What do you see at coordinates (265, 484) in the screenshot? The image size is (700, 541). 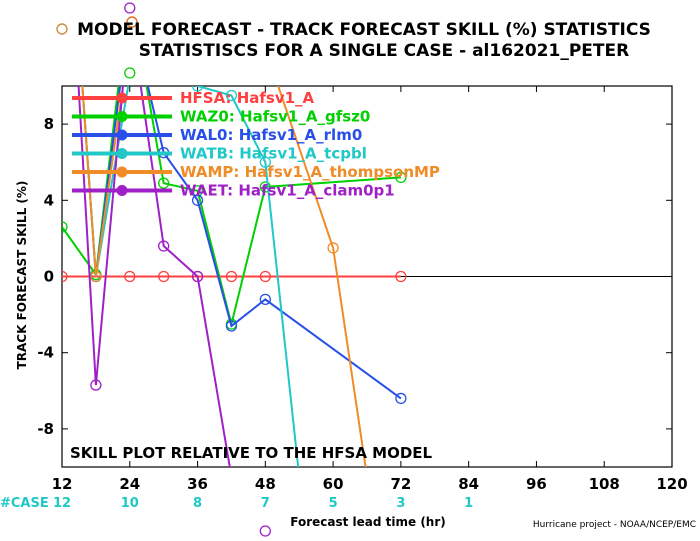 I see `x-tick-label: 48` at bounding box center [265, 484].